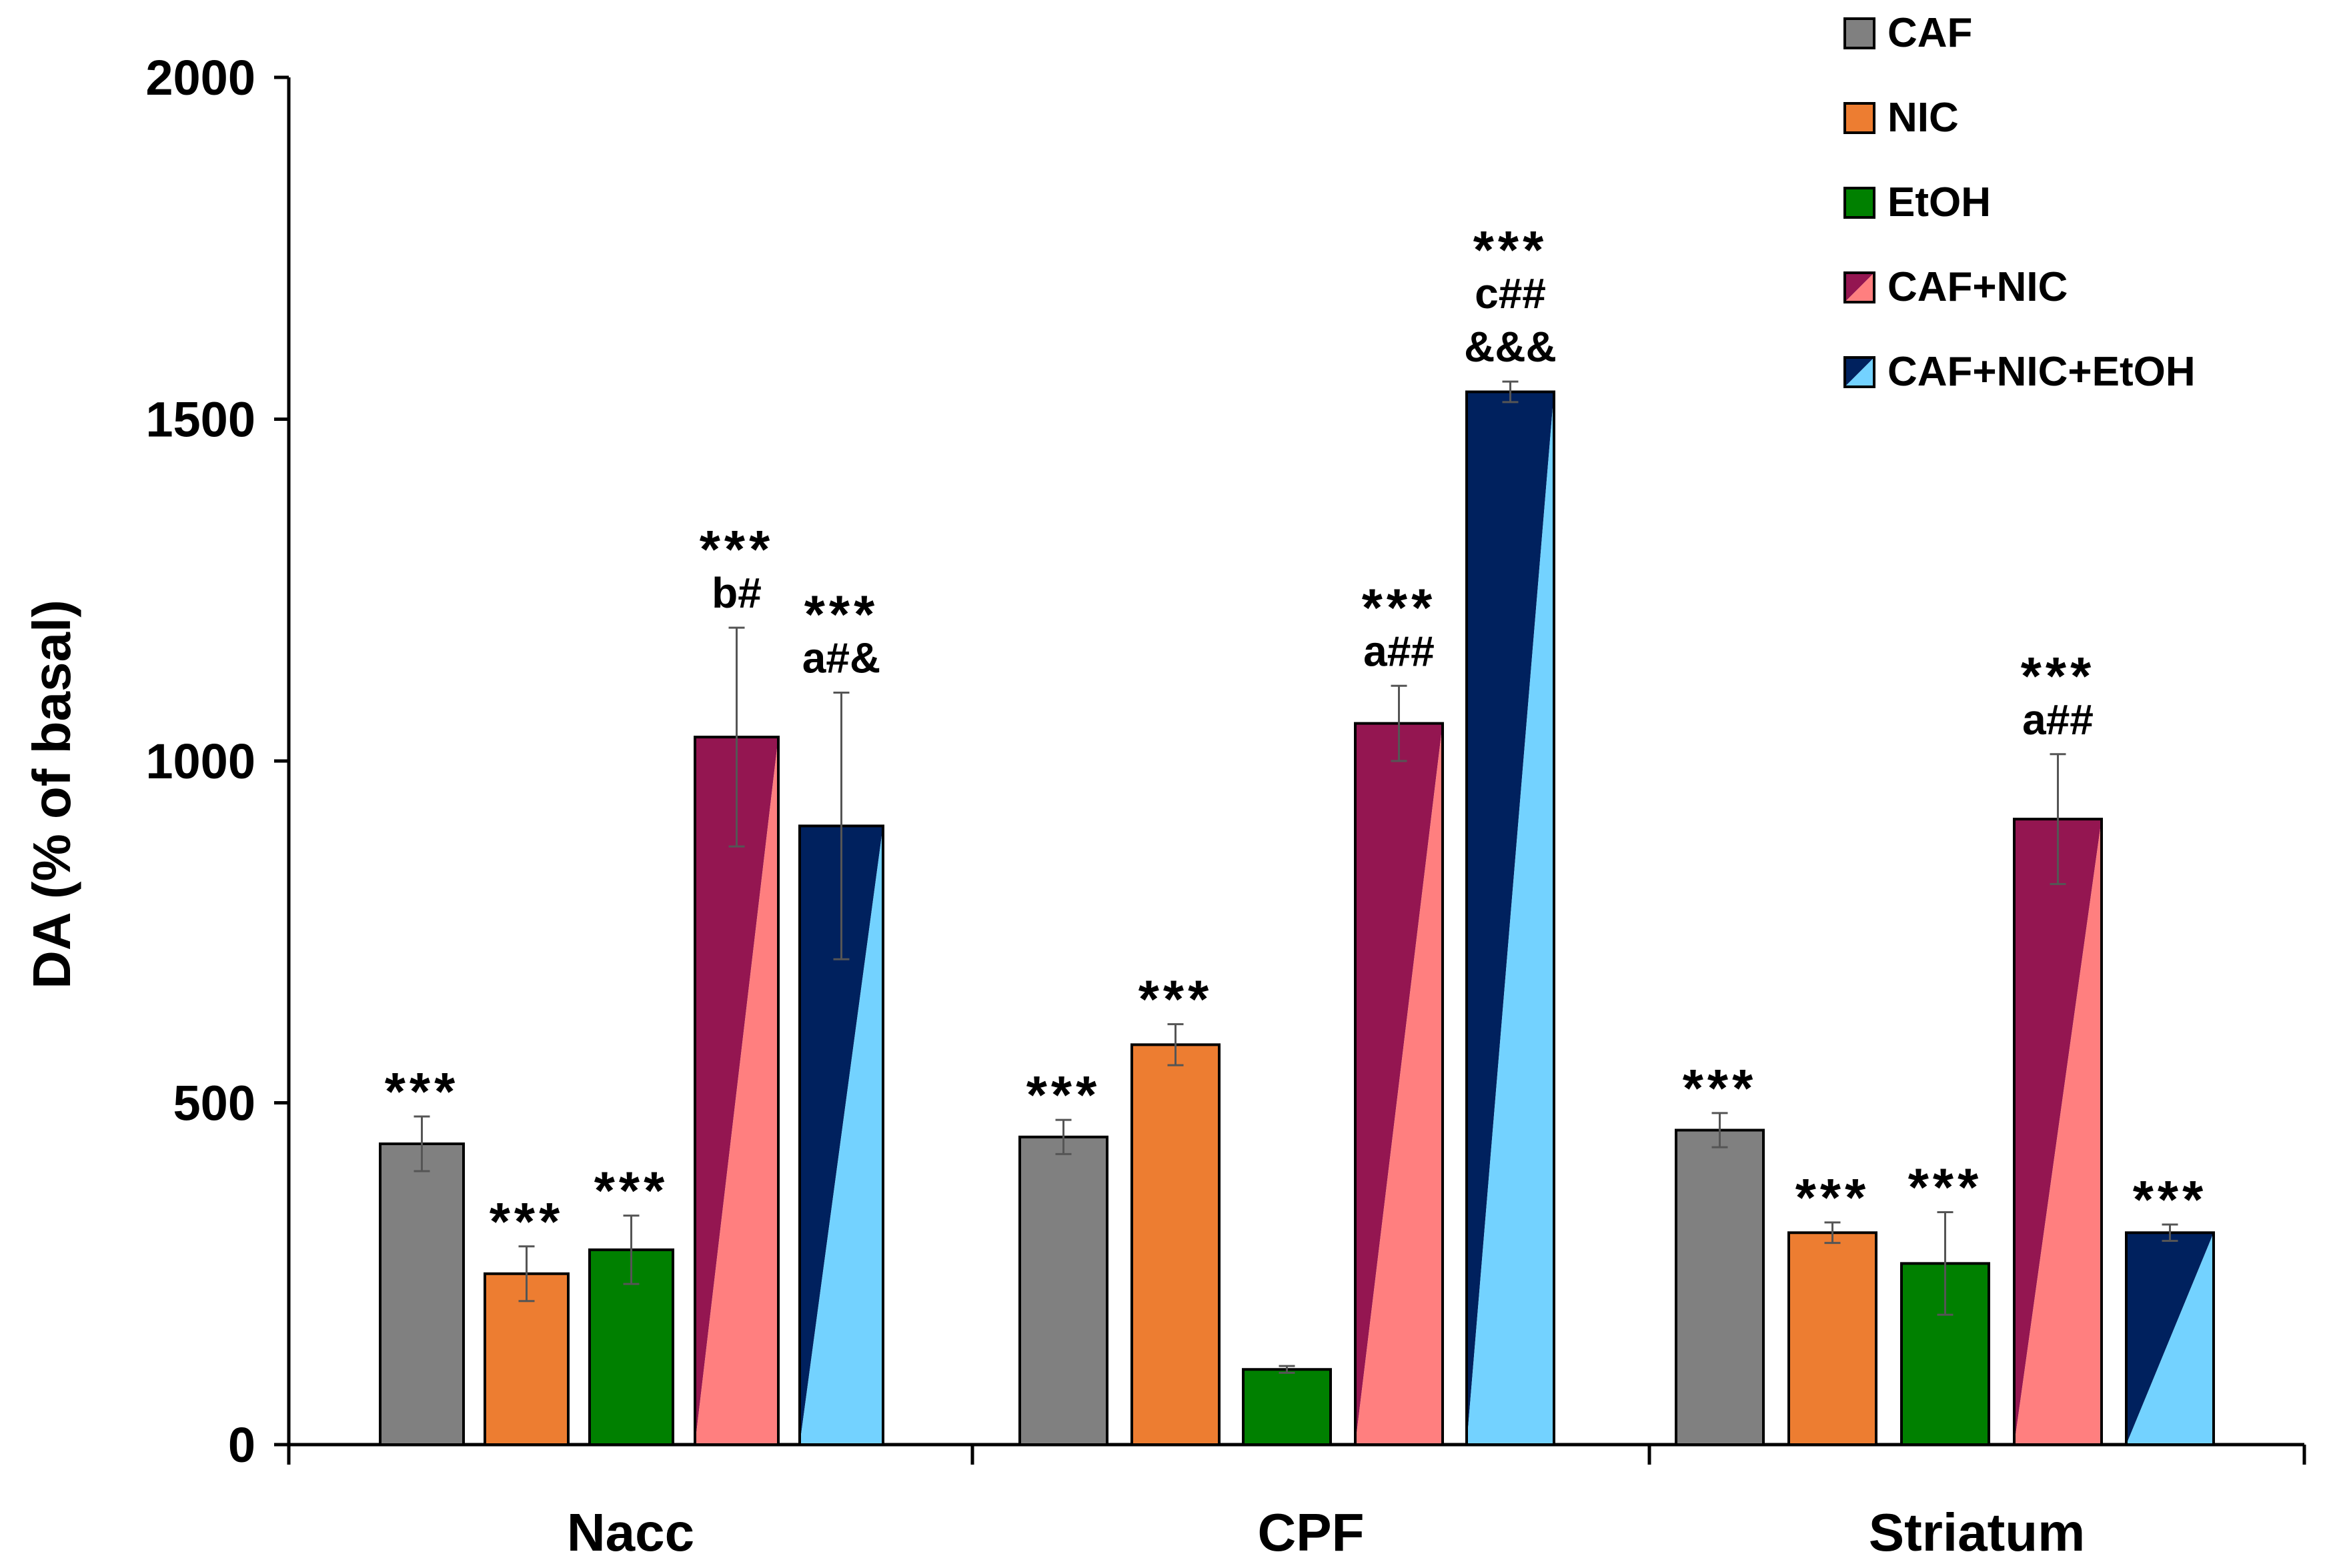  Describe the element at coordinates (630, 1532) in the screenshot. I see `x-category-label: Nacc` at that location.